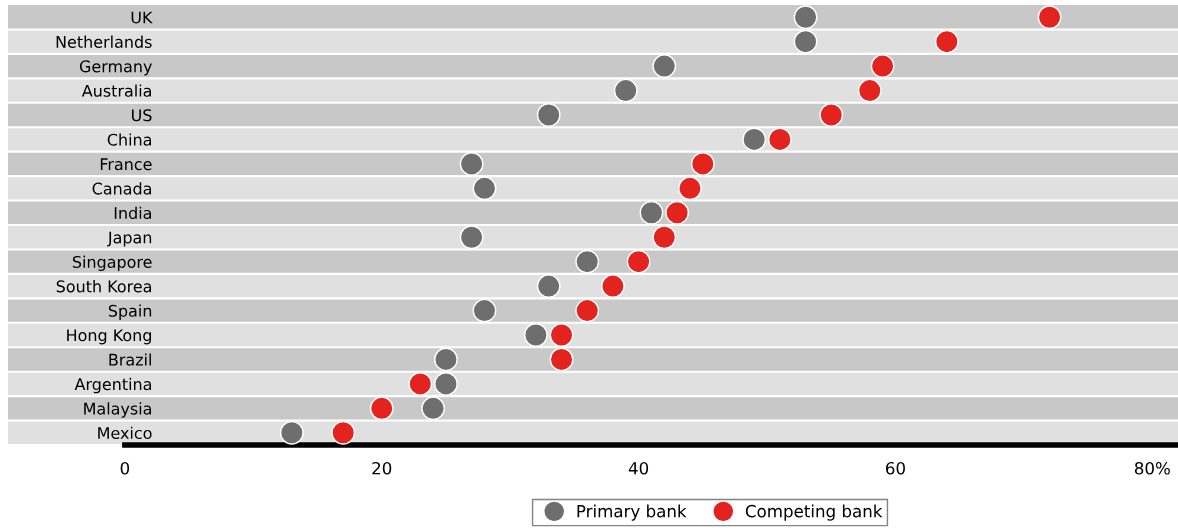 This screenshot has height=531, width=1178. I want to click on x-tick-label: 0, so click(125, 468).